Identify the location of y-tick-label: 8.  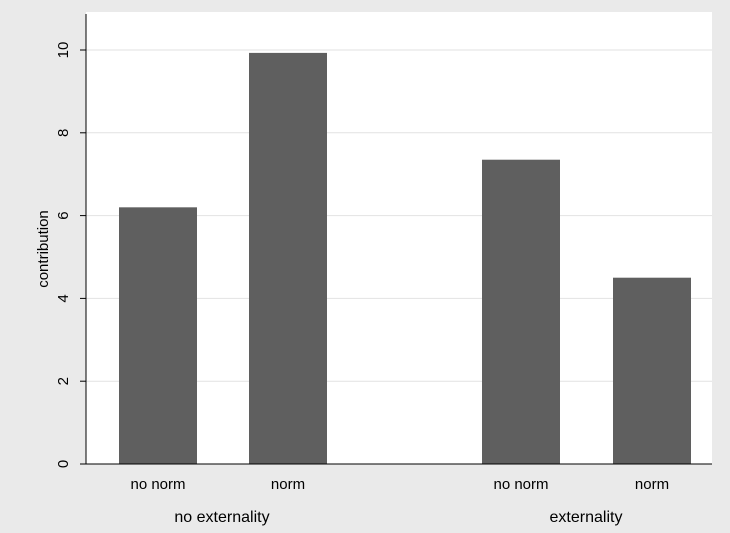
(63, 133).